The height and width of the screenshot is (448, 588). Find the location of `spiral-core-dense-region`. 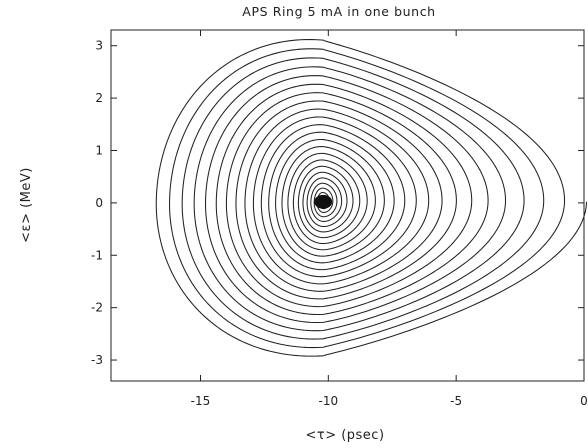

spiral-core-dense-region is located at coordinates (323, 201).